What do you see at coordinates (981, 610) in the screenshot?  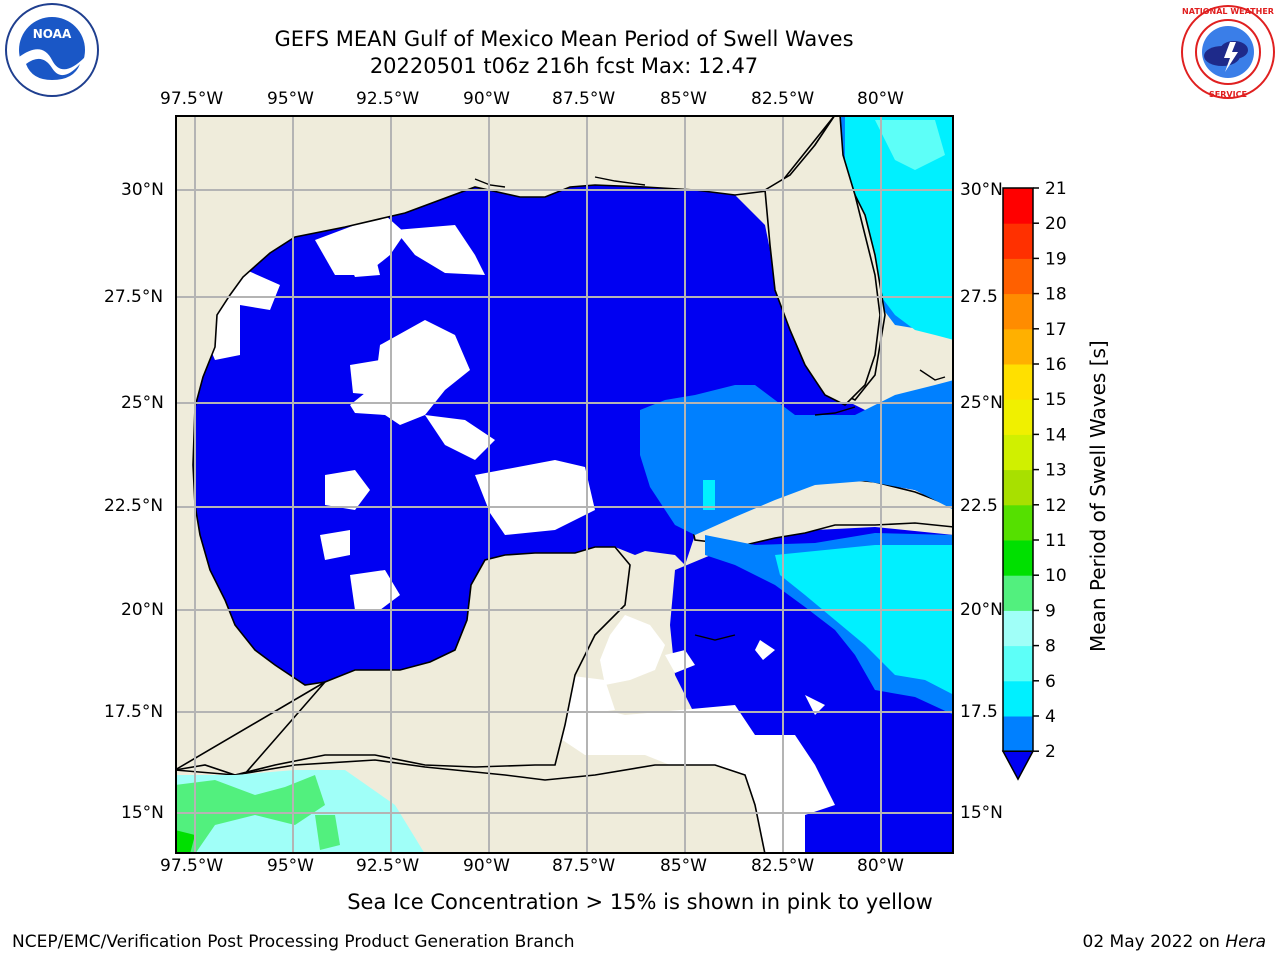 I see `lat-label-right: 20°N` at bounding box center [981, 610].